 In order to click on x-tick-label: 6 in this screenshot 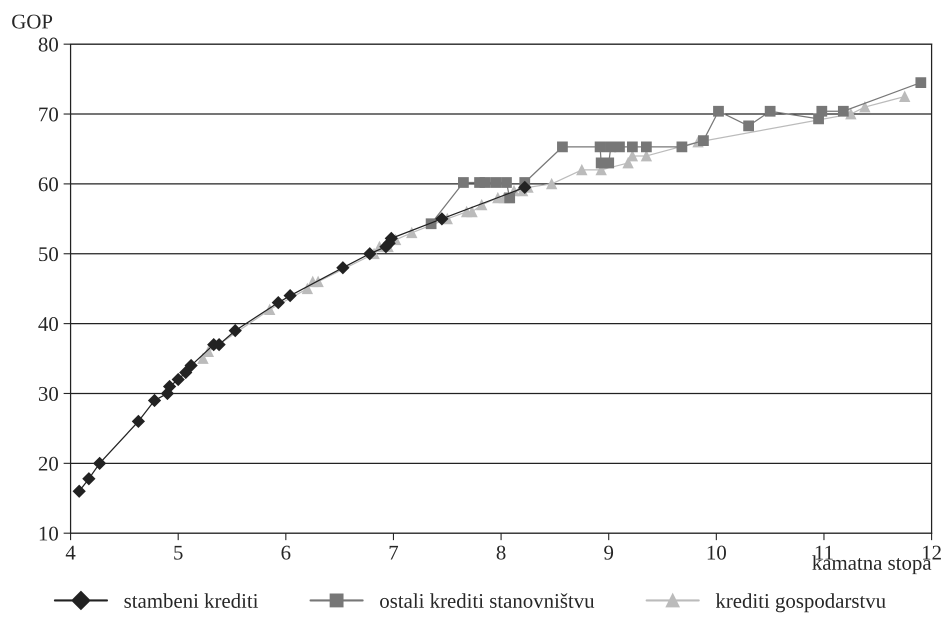, I will do `click(286, 553)`.